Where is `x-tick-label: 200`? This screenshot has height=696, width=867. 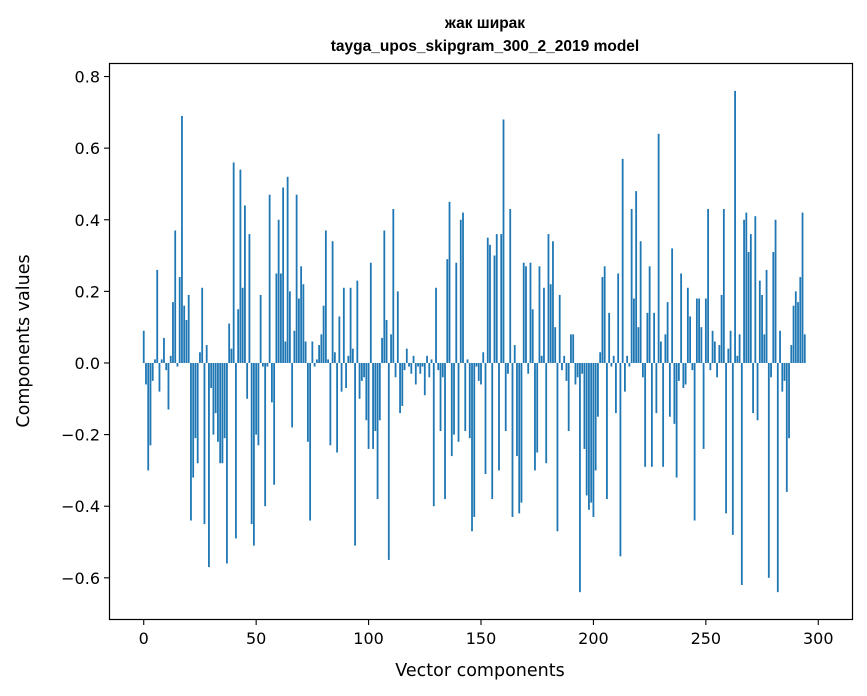
x-tick-label: 200 is located at coordinates (593, 638).